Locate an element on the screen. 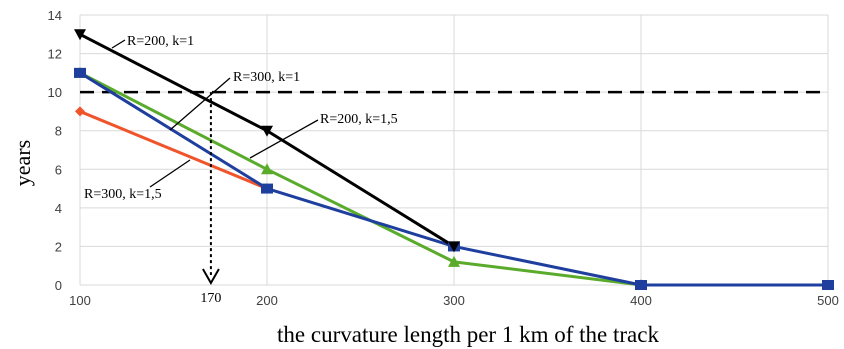 This screenshot has height=349, width=844. x-tick-label: 500 is located at coordinates (828, 300).